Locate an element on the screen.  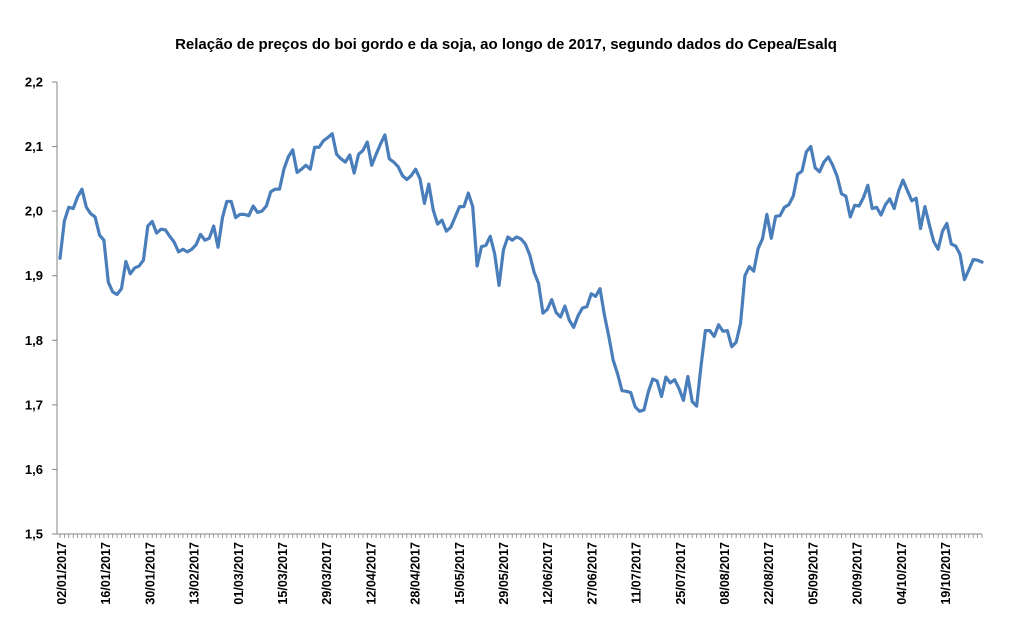
x-tick-label: 29/05/2017 is located at coordinates (504, 573).